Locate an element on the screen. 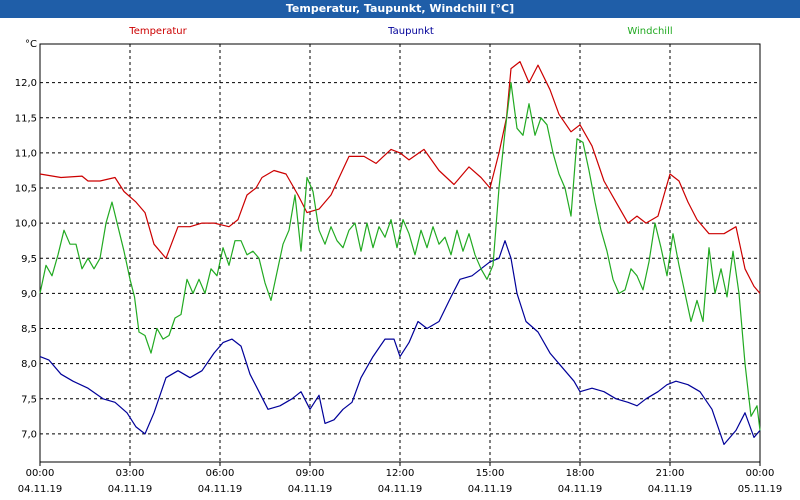 This screenshot has height=500, width=800. legend: Temperatur Taupunkt Windchill is located at coordinates (400, 31).